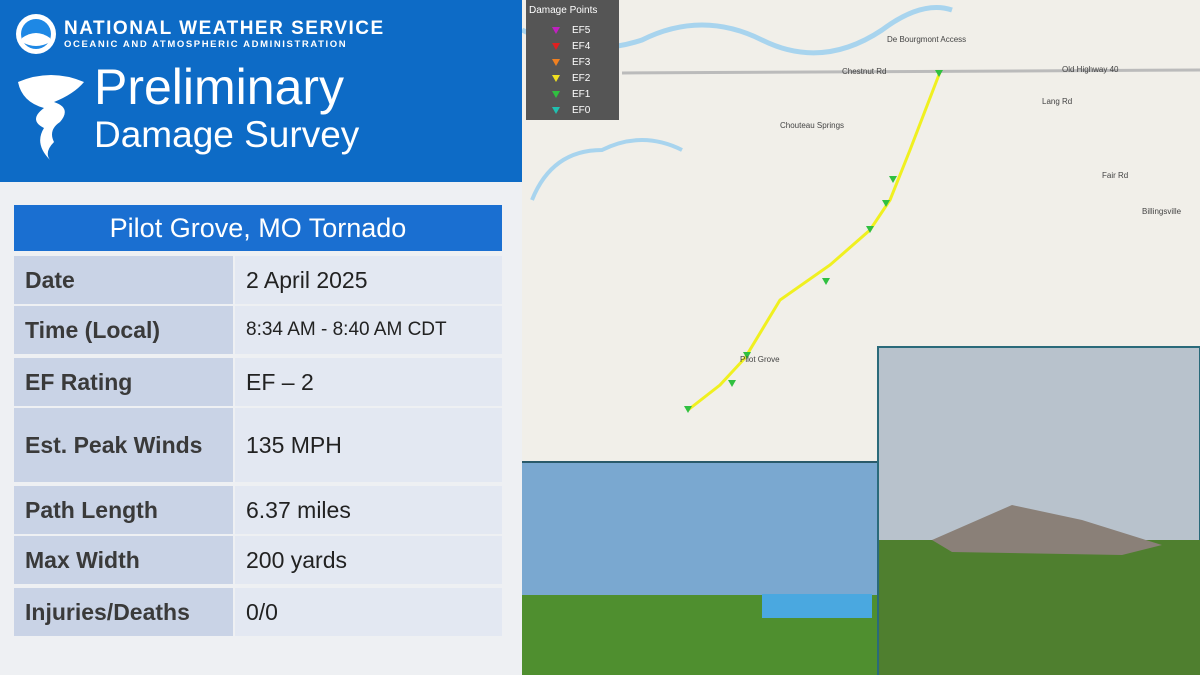 The image size is (1200, 675). I want to click on row-value: 0/0, so click(368, 612).